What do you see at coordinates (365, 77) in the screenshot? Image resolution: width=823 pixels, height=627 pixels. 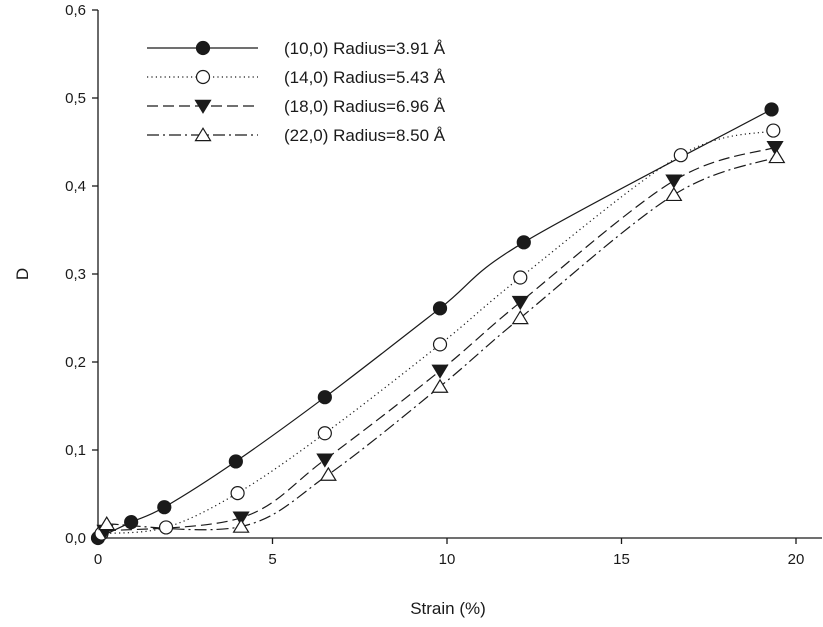 I see `legend-label-1: (14,0) Radius=5.43 Å` at bounding box center [365, 77].